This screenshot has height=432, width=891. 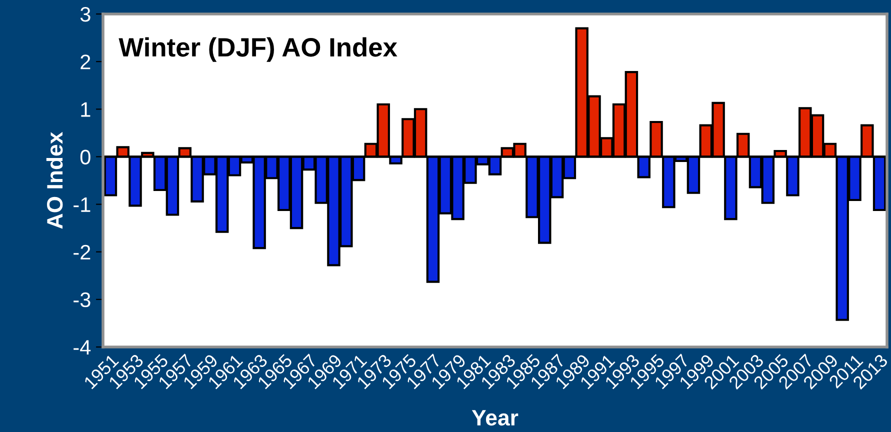 What do you see at coordinates (82, 252) in the screenshot?
I see `y-tick-label: -2` at bounding box center [82, 252].